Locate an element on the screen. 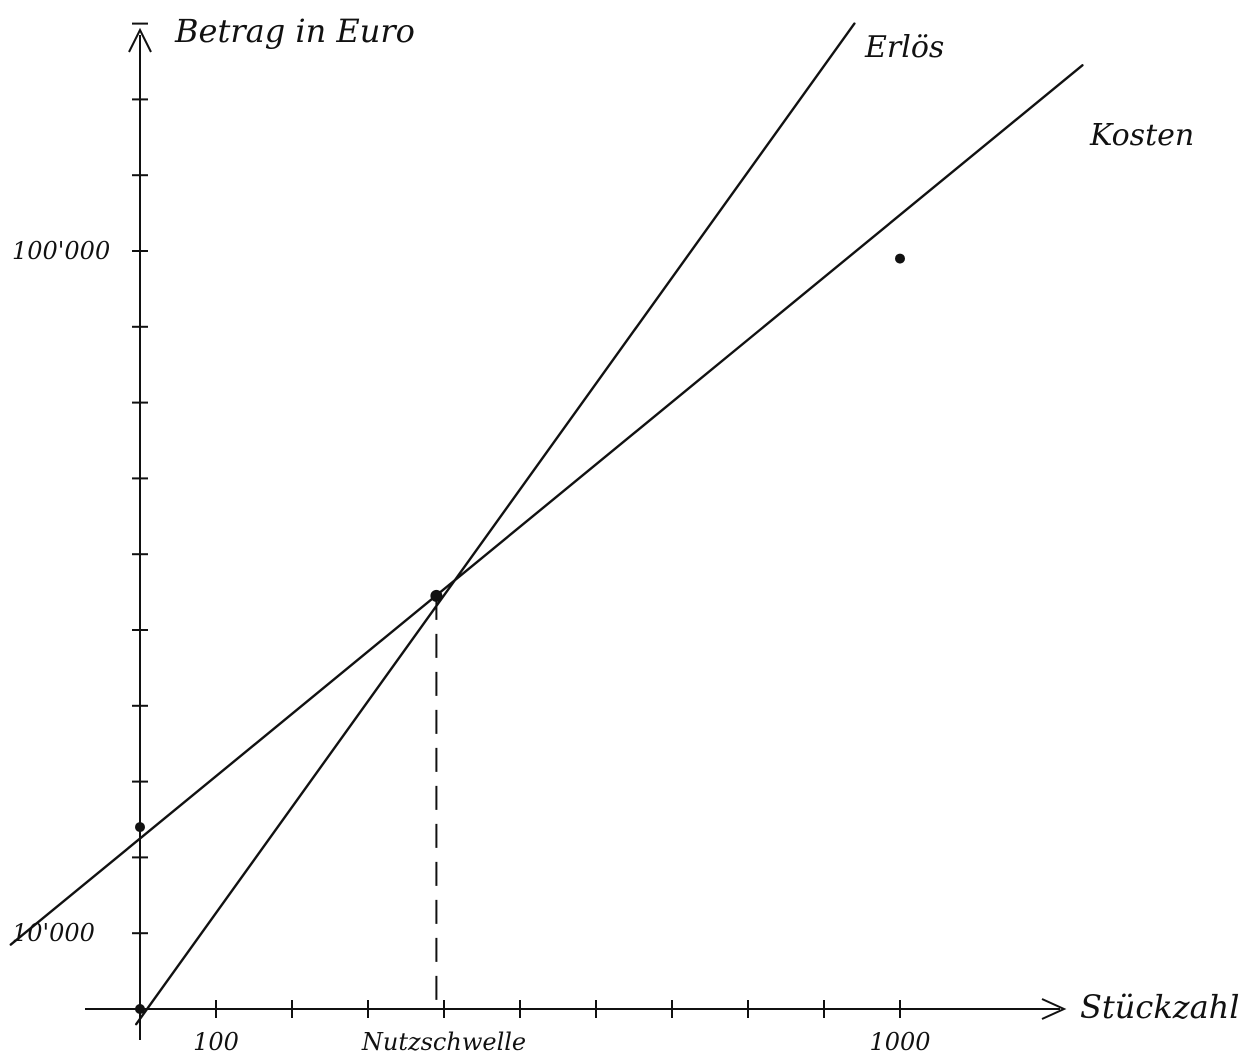 This screenshot has width=1253, height=1061. y-axis-title: Betrag in Euro is located at coordinates (294, 31).